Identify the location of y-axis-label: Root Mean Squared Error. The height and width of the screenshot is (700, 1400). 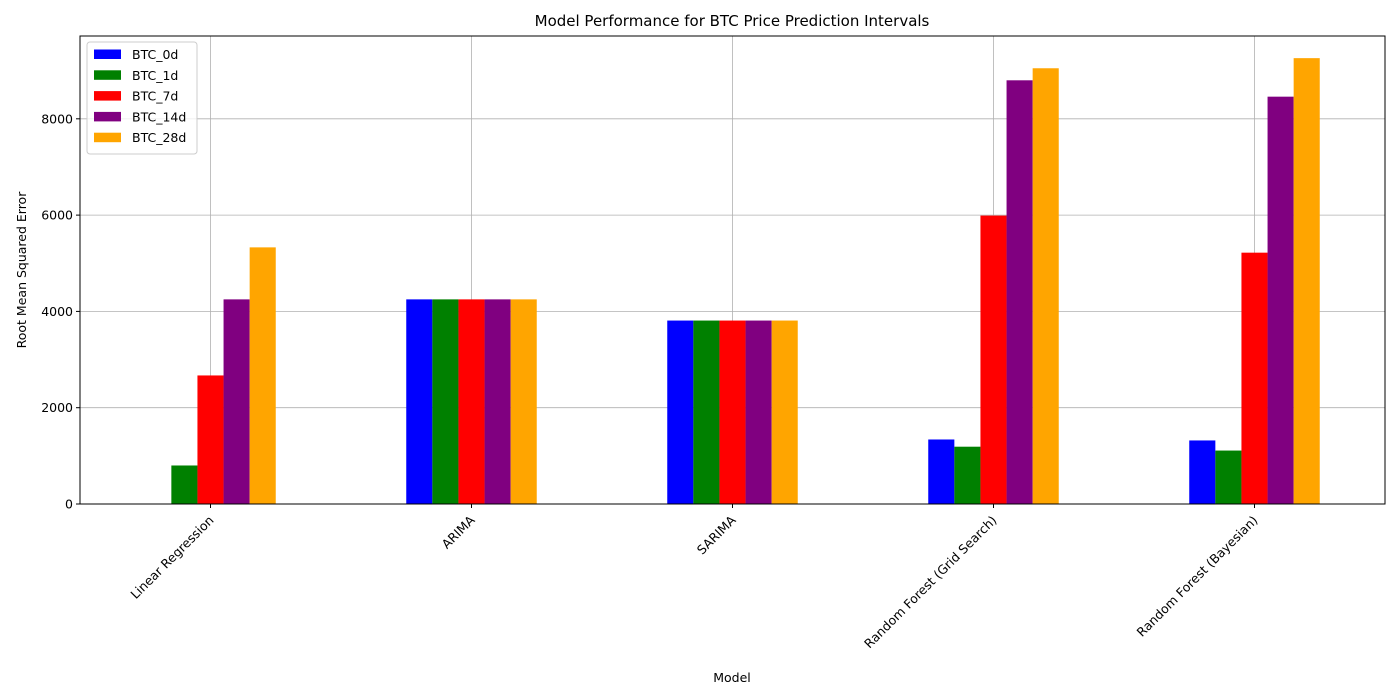
(21, 270).